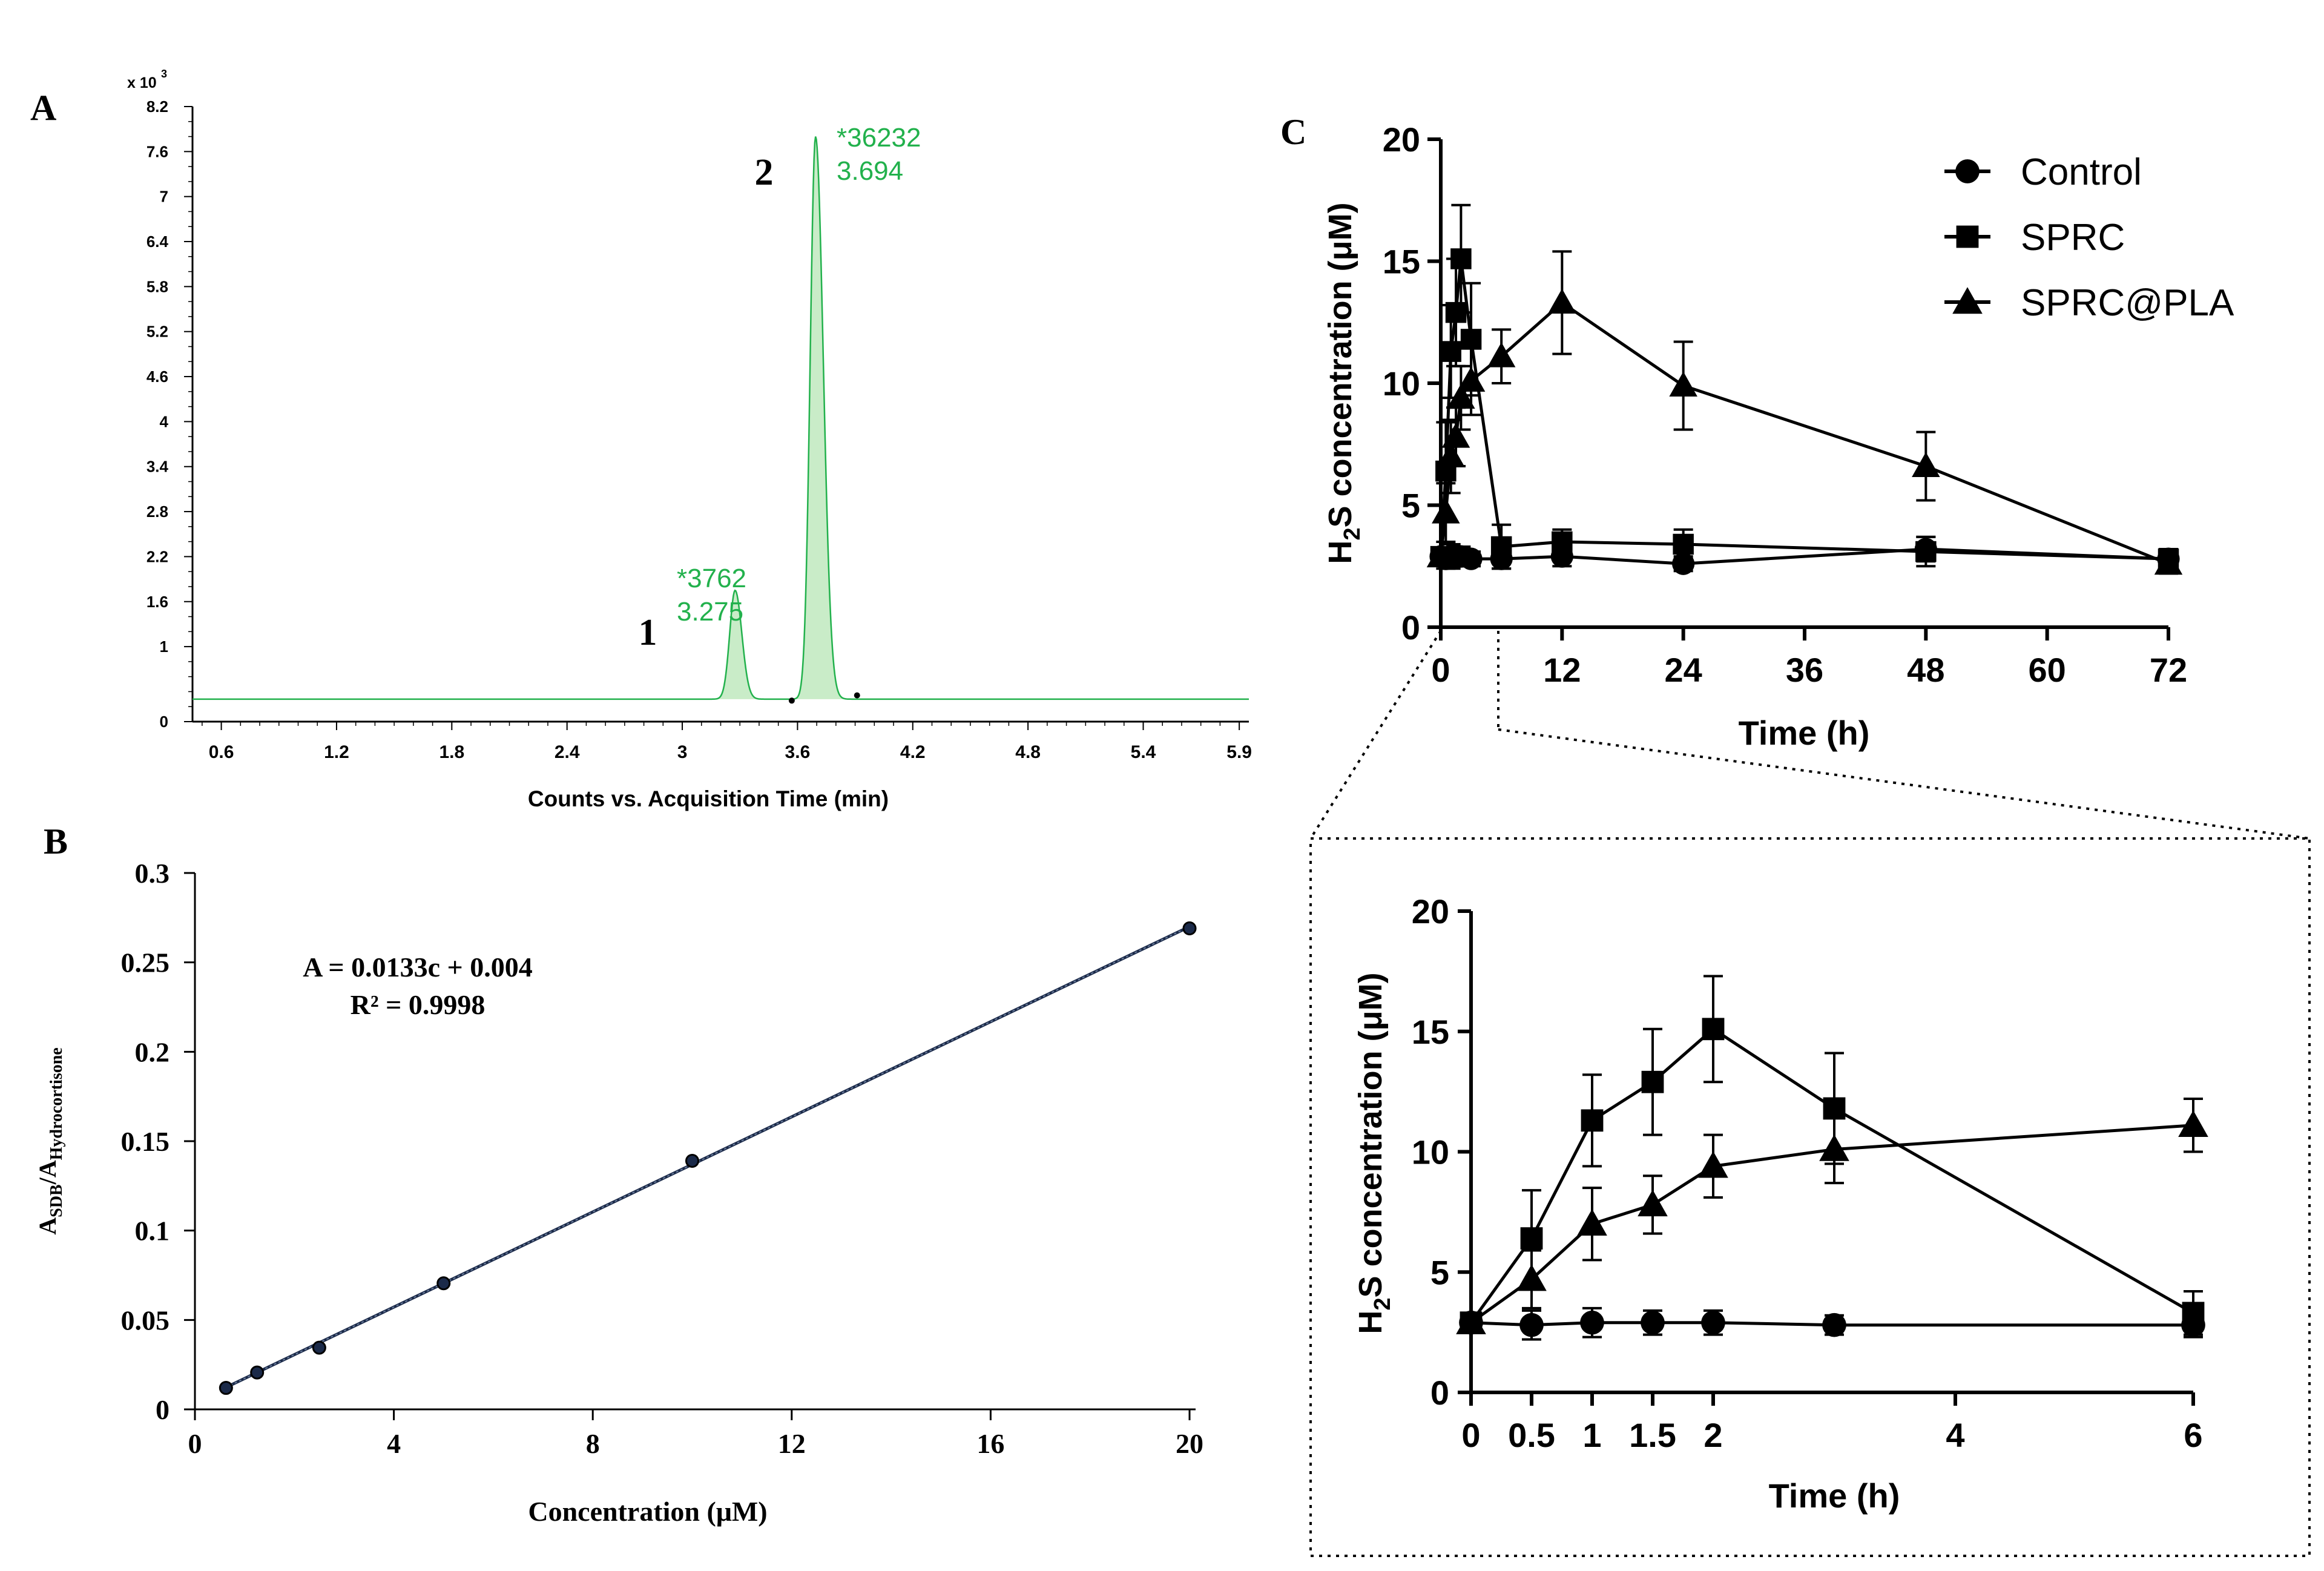 Image resolution: width=2324 pixels, height=1571 pixels. What do you see at coordinates (1562, 670) in the screenshot?
I see `c-x-tick-label: 12` at bounding box center [1562, 670].